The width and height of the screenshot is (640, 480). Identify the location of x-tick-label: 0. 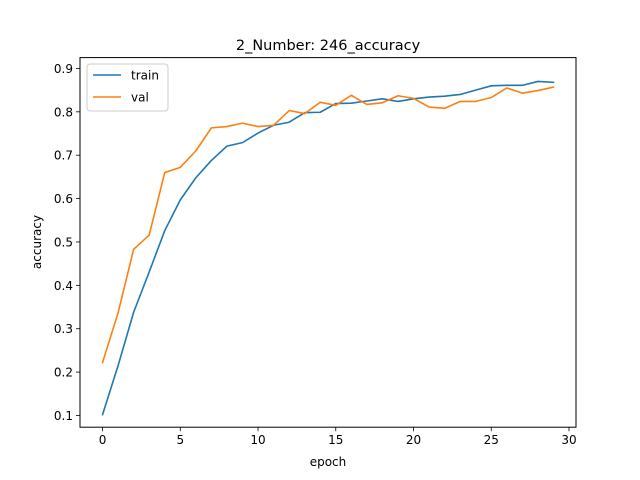
(103, 440).